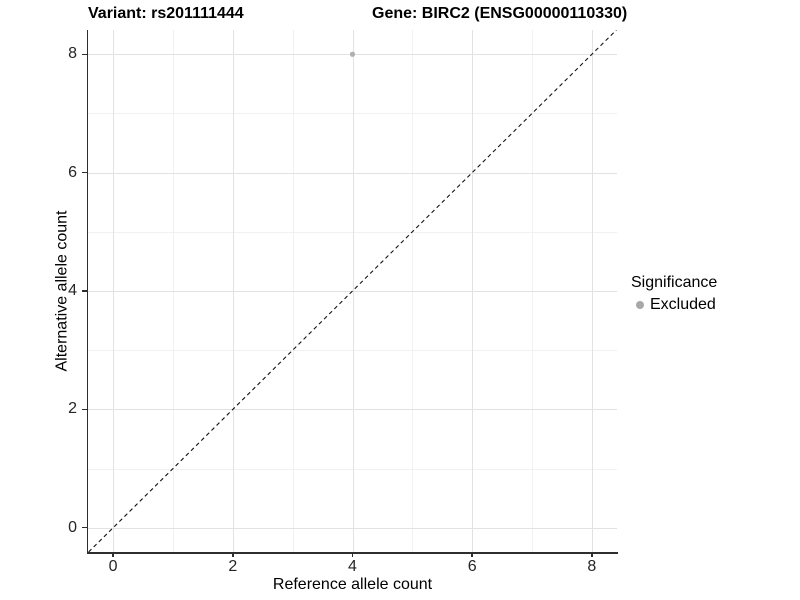  Describe the element at coordinates (674, 293) in the screenshot. I see `legend: Significance Excluded` at that location.